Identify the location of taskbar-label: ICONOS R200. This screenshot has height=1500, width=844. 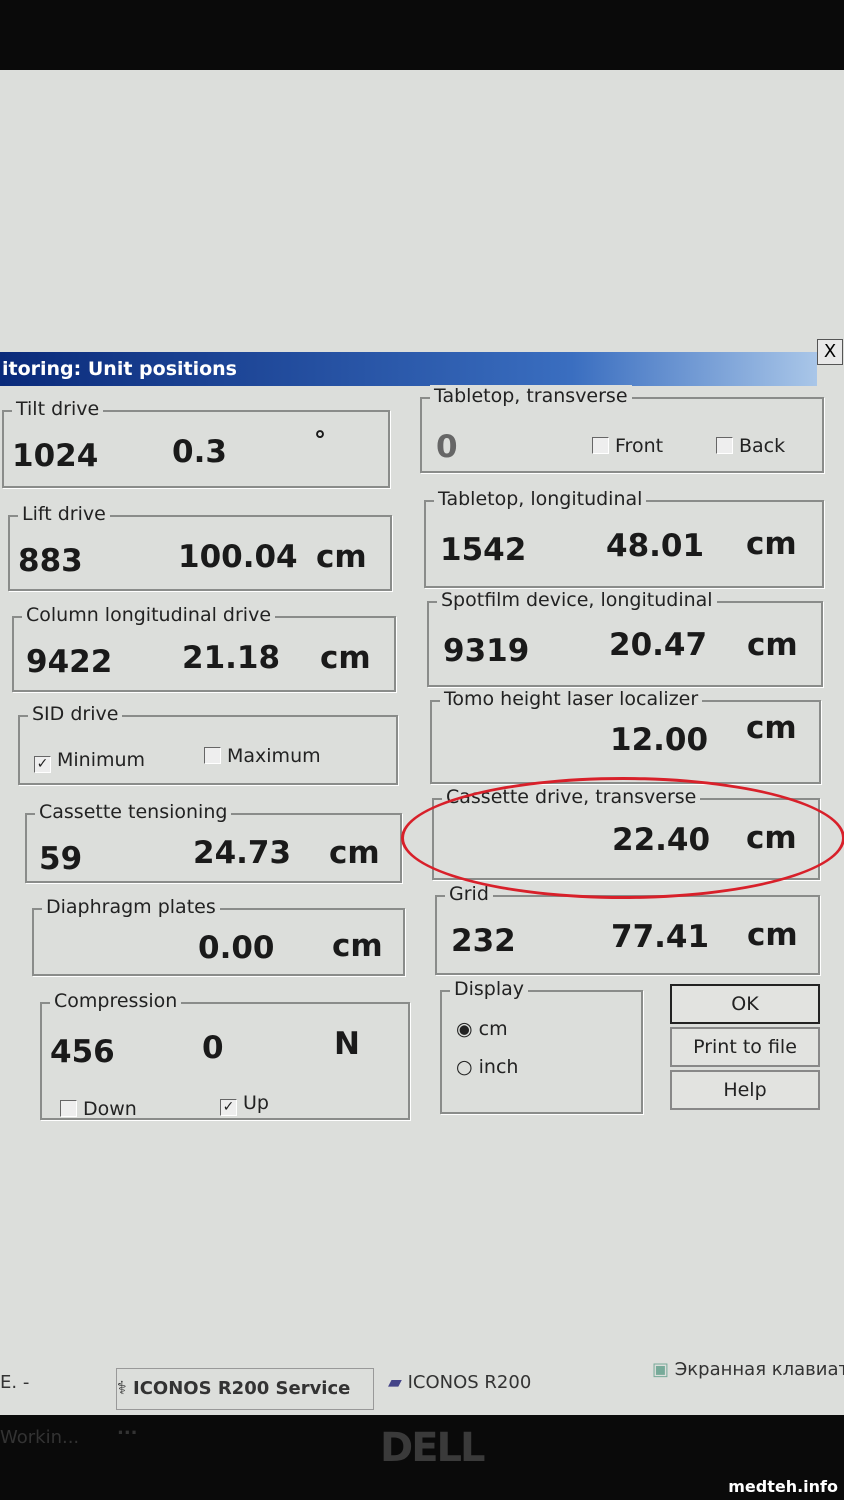
(469, 1382).